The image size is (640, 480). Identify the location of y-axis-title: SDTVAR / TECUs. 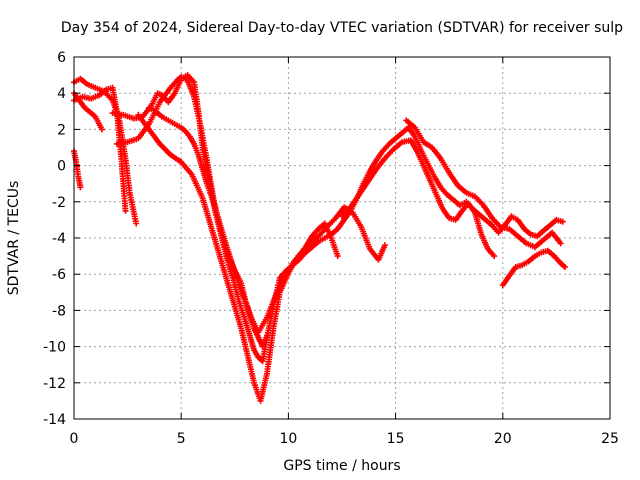
(14, 238).